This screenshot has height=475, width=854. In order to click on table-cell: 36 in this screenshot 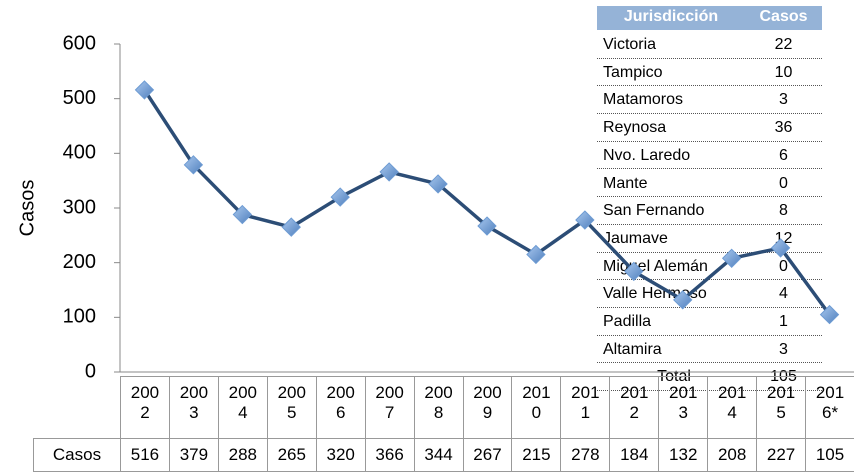, I will do `click(783, 128)`.